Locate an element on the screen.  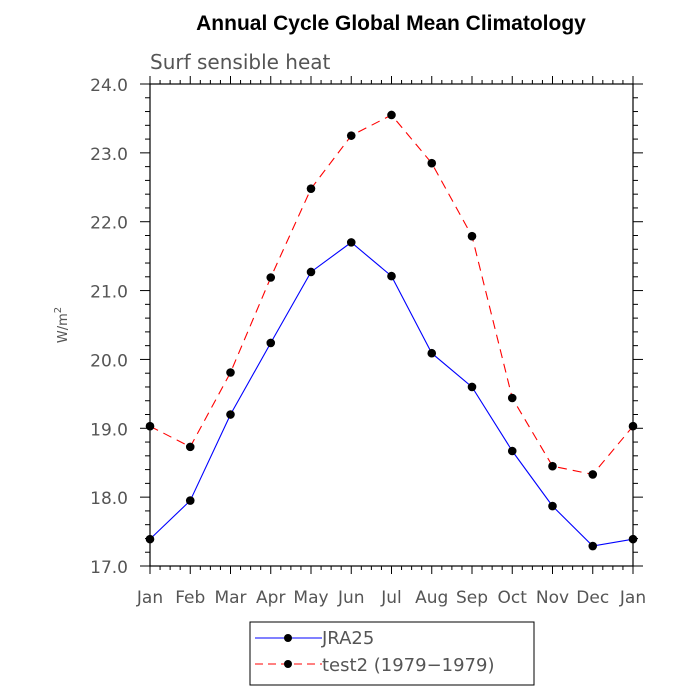
y-axis-label-text: W/m is located at coordinates (63, 328).